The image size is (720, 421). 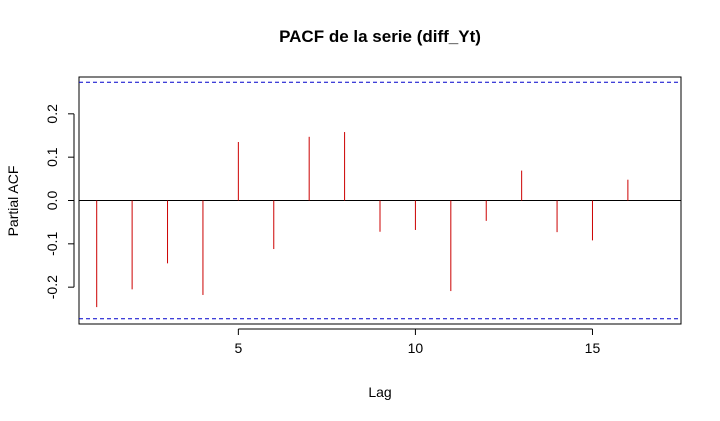 I want to click on chart-title: PACF de la serie (diff_Yt), so click(x=380, y=36).